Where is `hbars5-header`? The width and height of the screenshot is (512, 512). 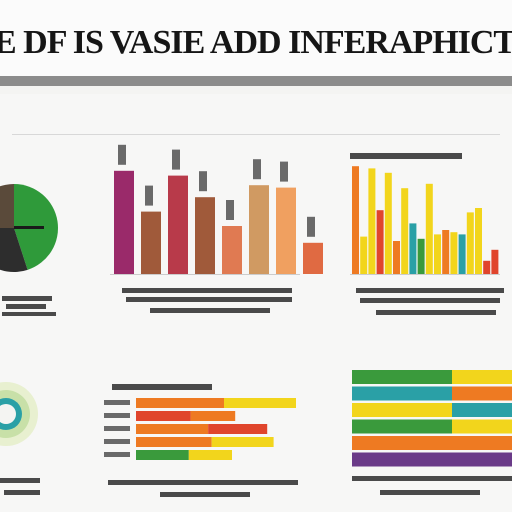
hbars5-header is located at coordinates (162, 387).